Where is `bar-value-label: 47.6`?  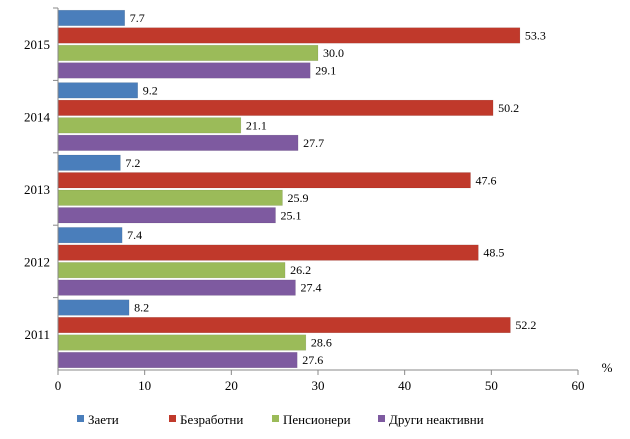
bar-value-label: 47.6 is located at coordinates (486, 180).